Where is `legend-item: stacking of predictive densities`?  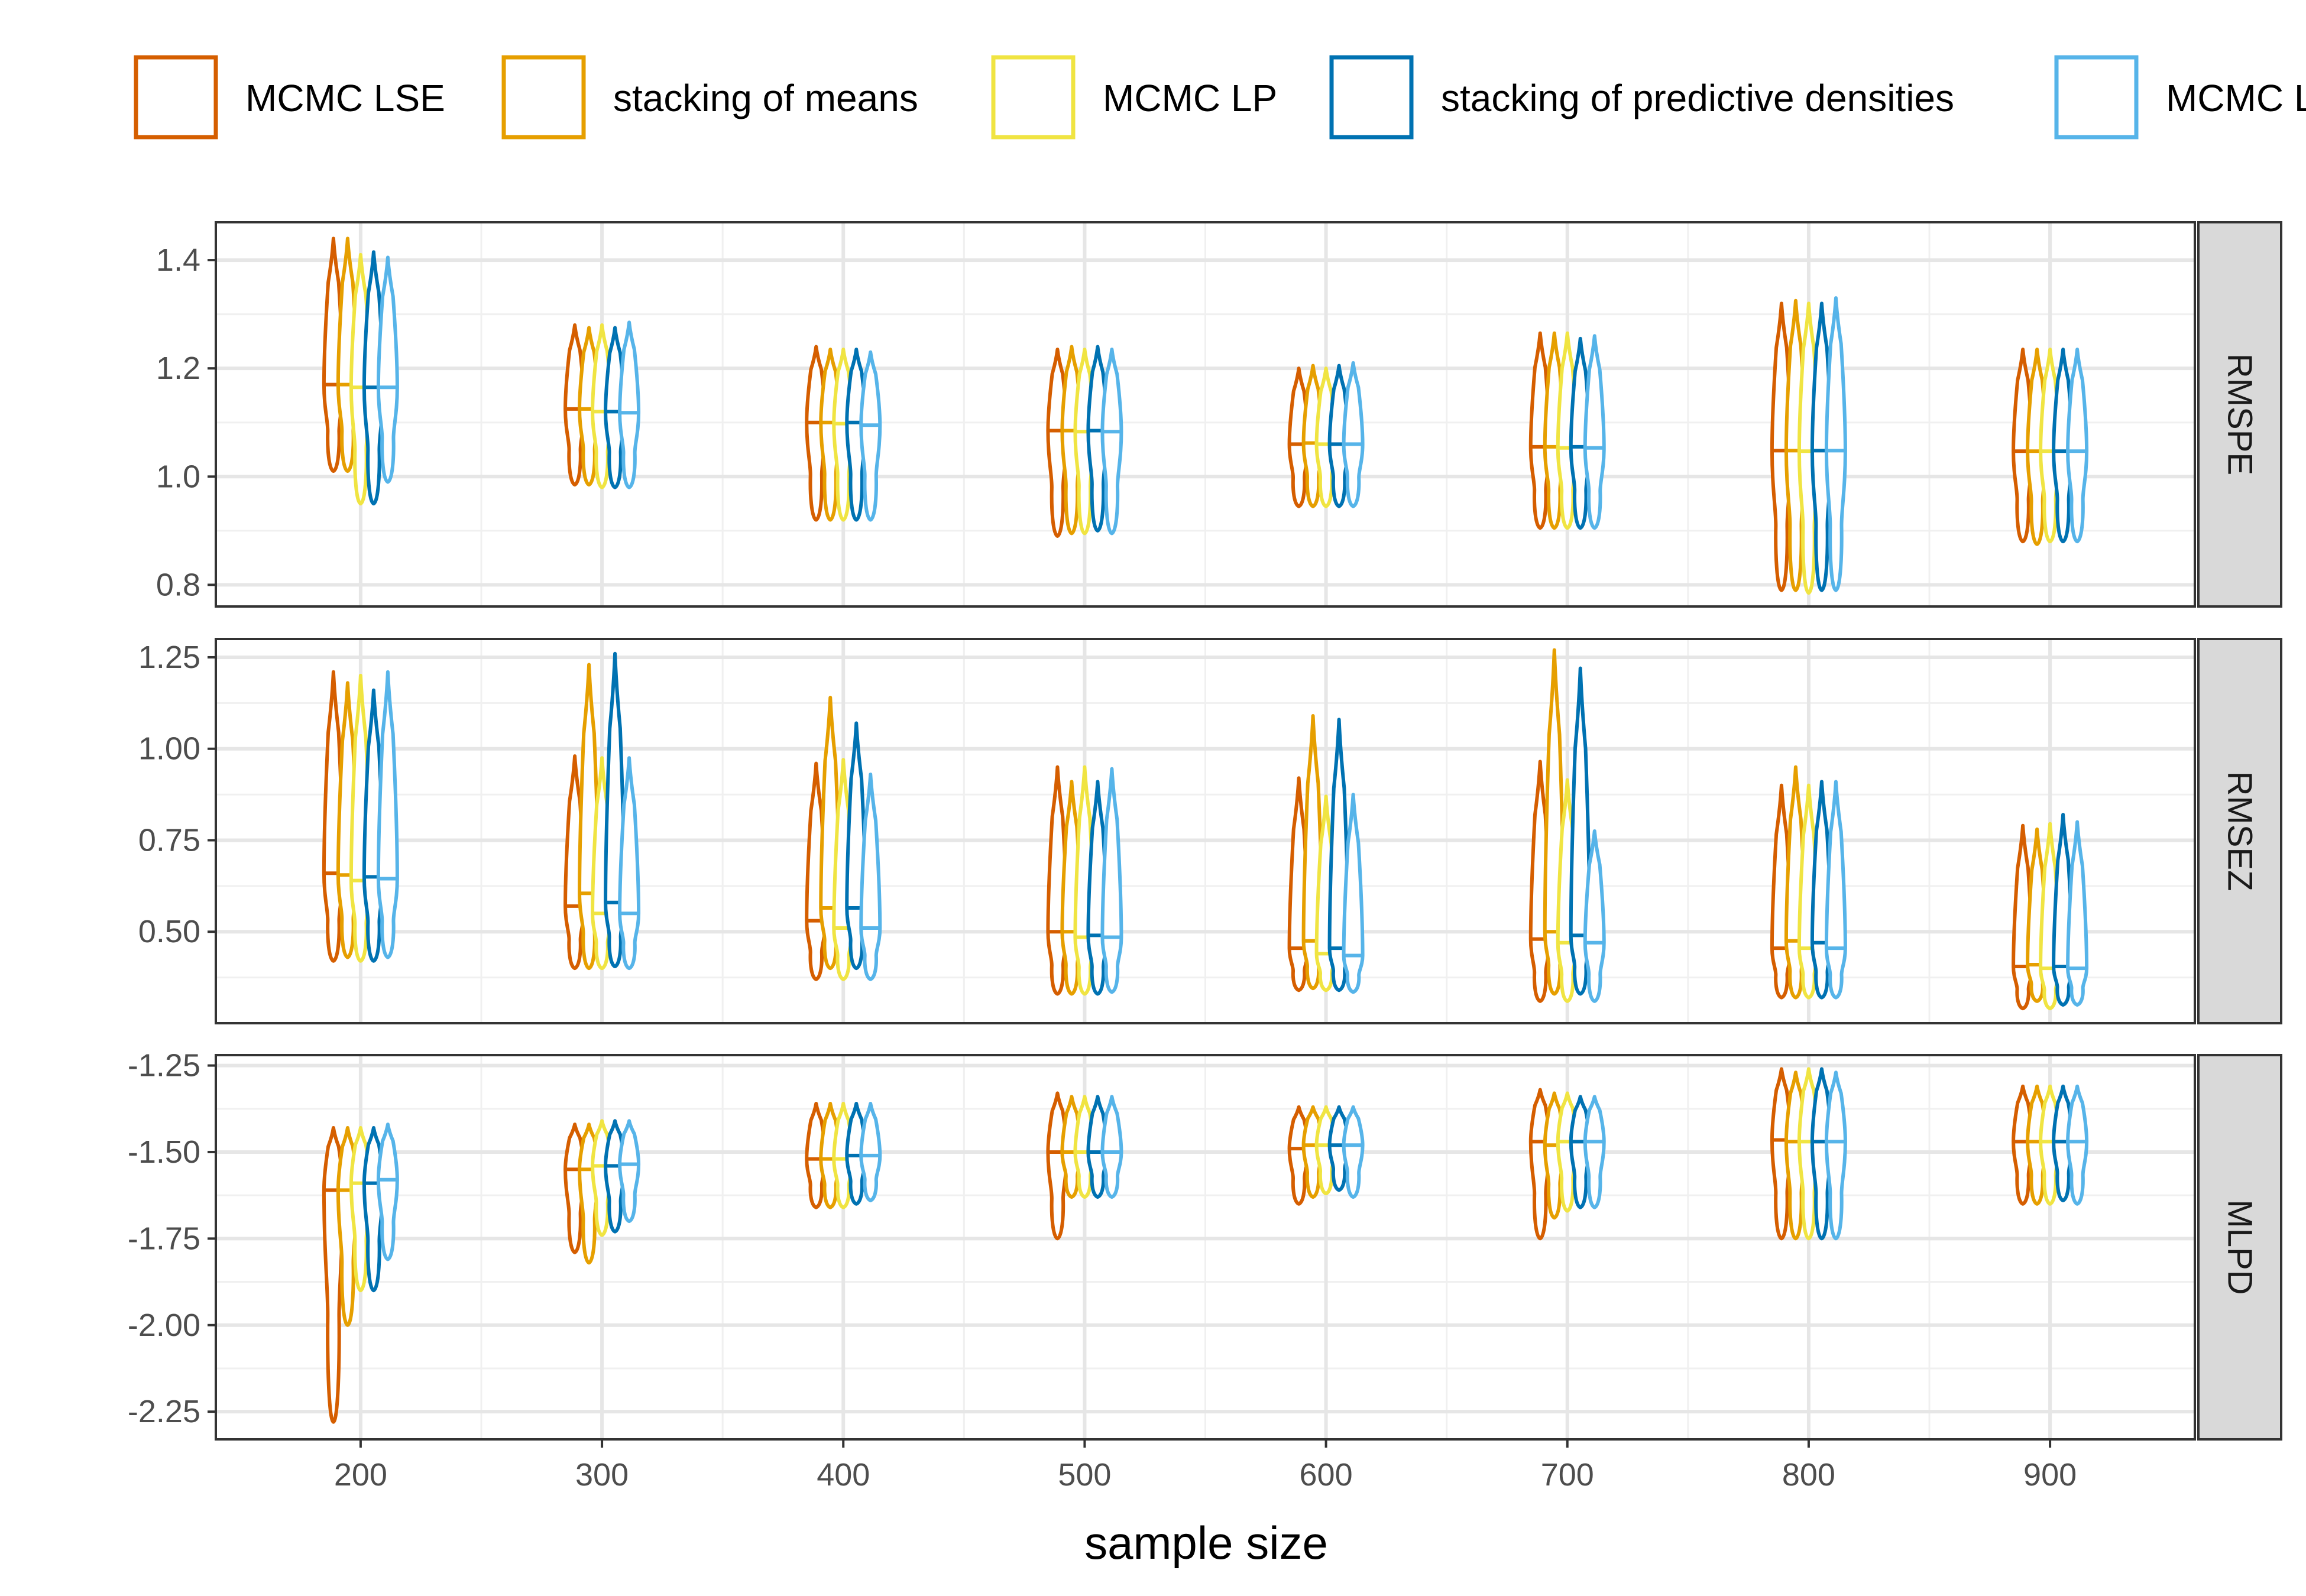 legend-item: stacking of predictive densities is located at coordinates (1641, 97).